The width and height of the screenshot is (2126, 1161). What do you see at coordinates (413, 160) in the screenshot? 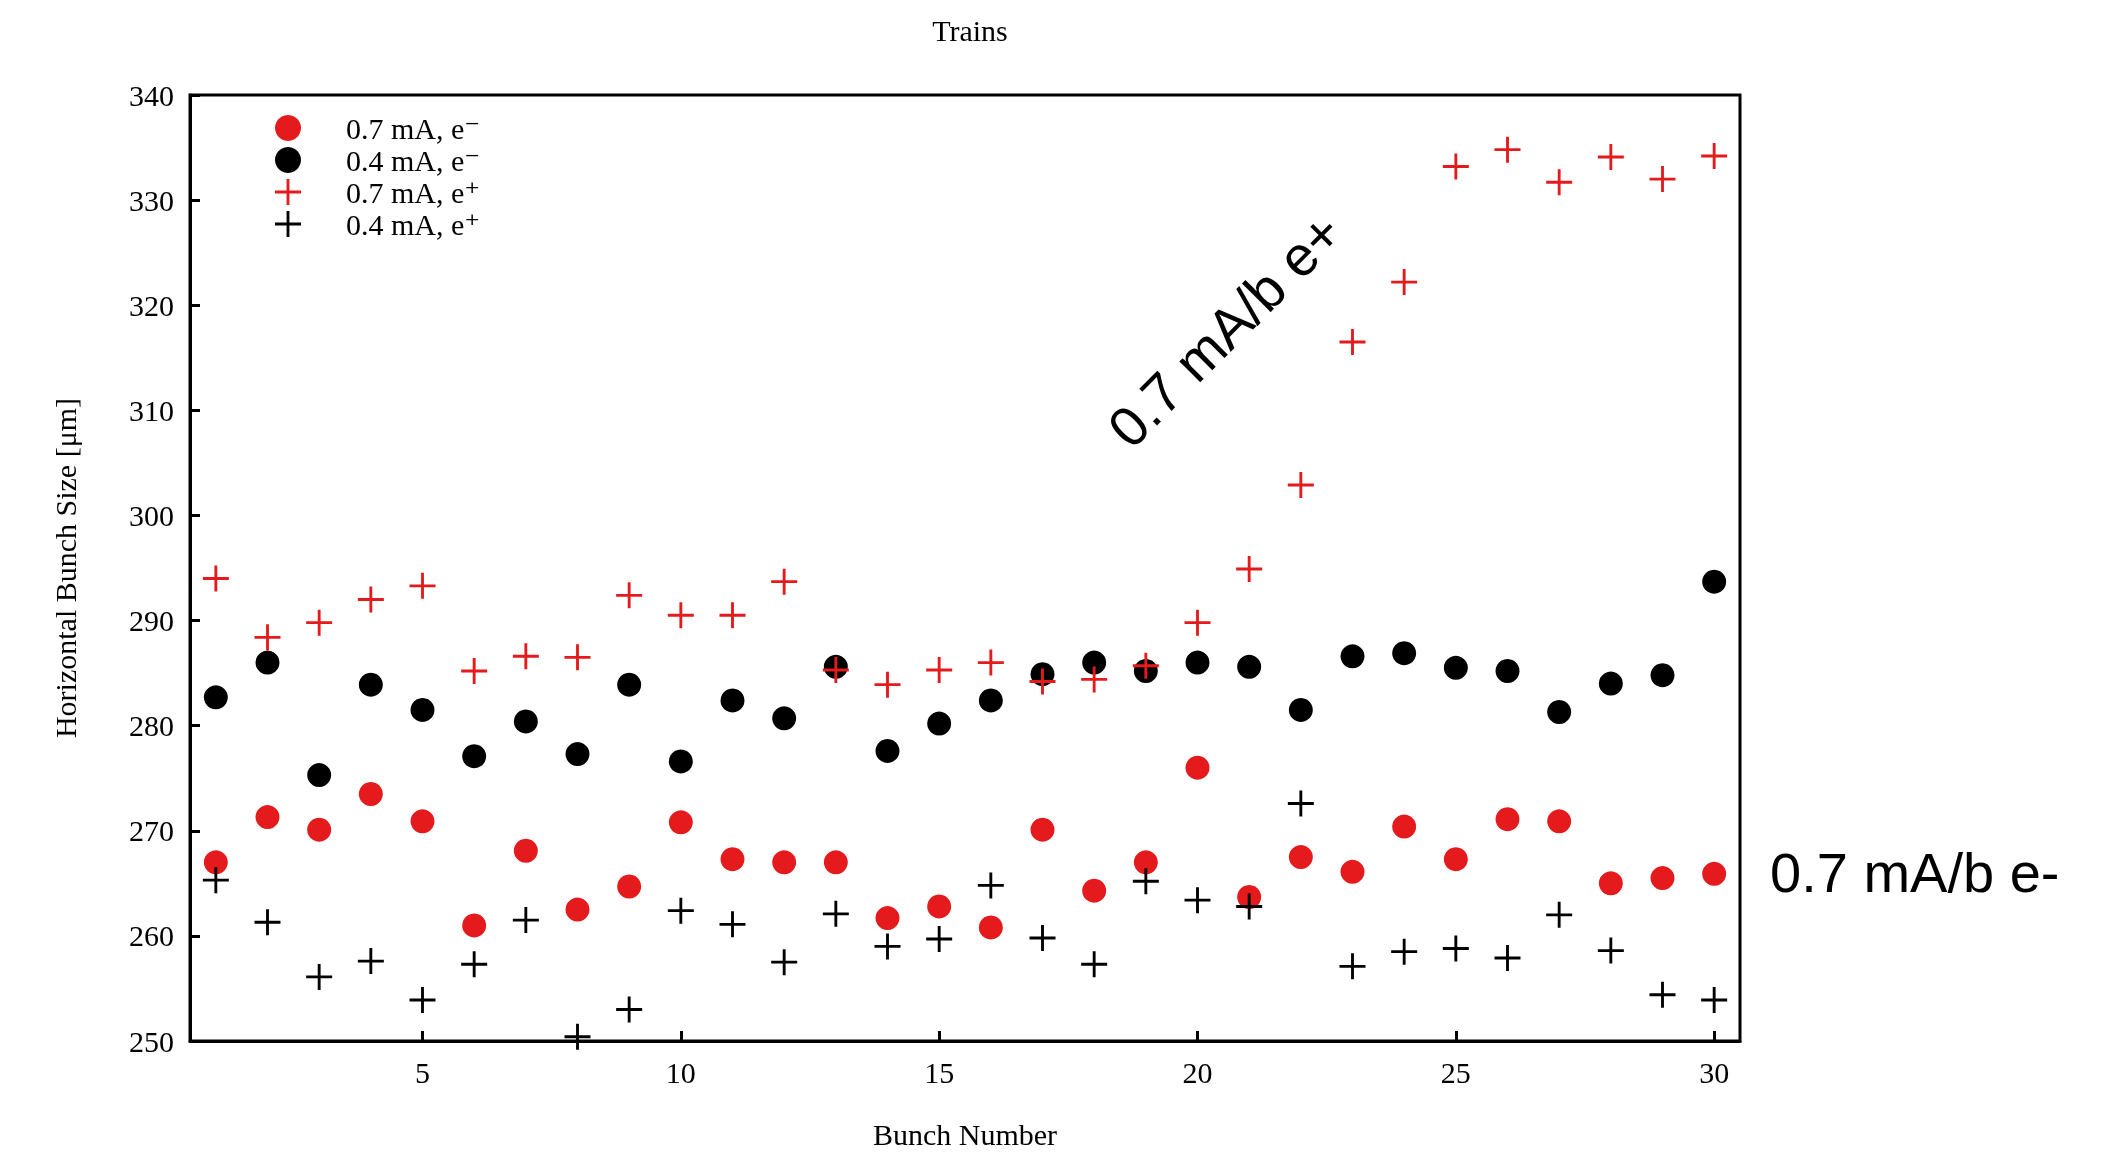
I see `legend-label: 0.4 mA, e⁻` at bounding box center [413, 160].